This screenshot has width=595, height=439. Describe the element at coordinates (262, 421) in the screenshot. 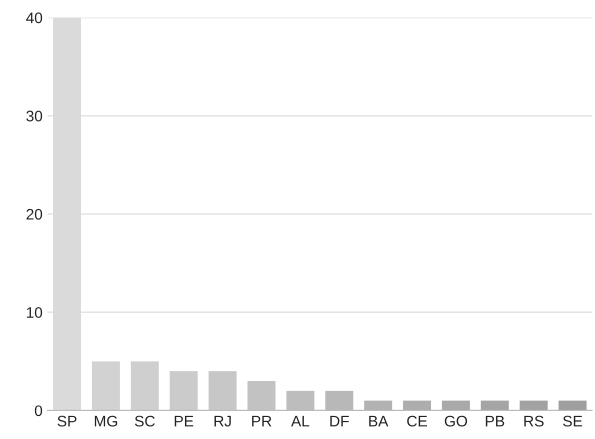

I see `x-tick-label: PR` at that location.